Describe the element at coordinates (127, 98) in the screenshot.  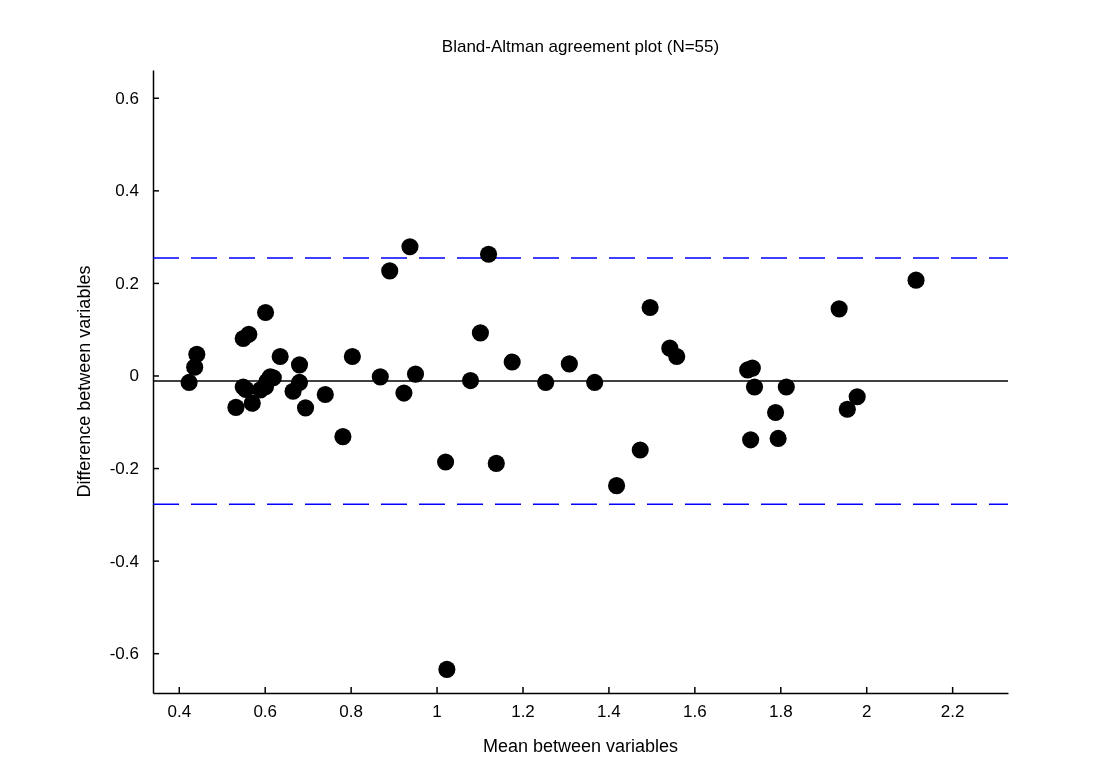
I see `y-tick-label: 0.6` at that location.